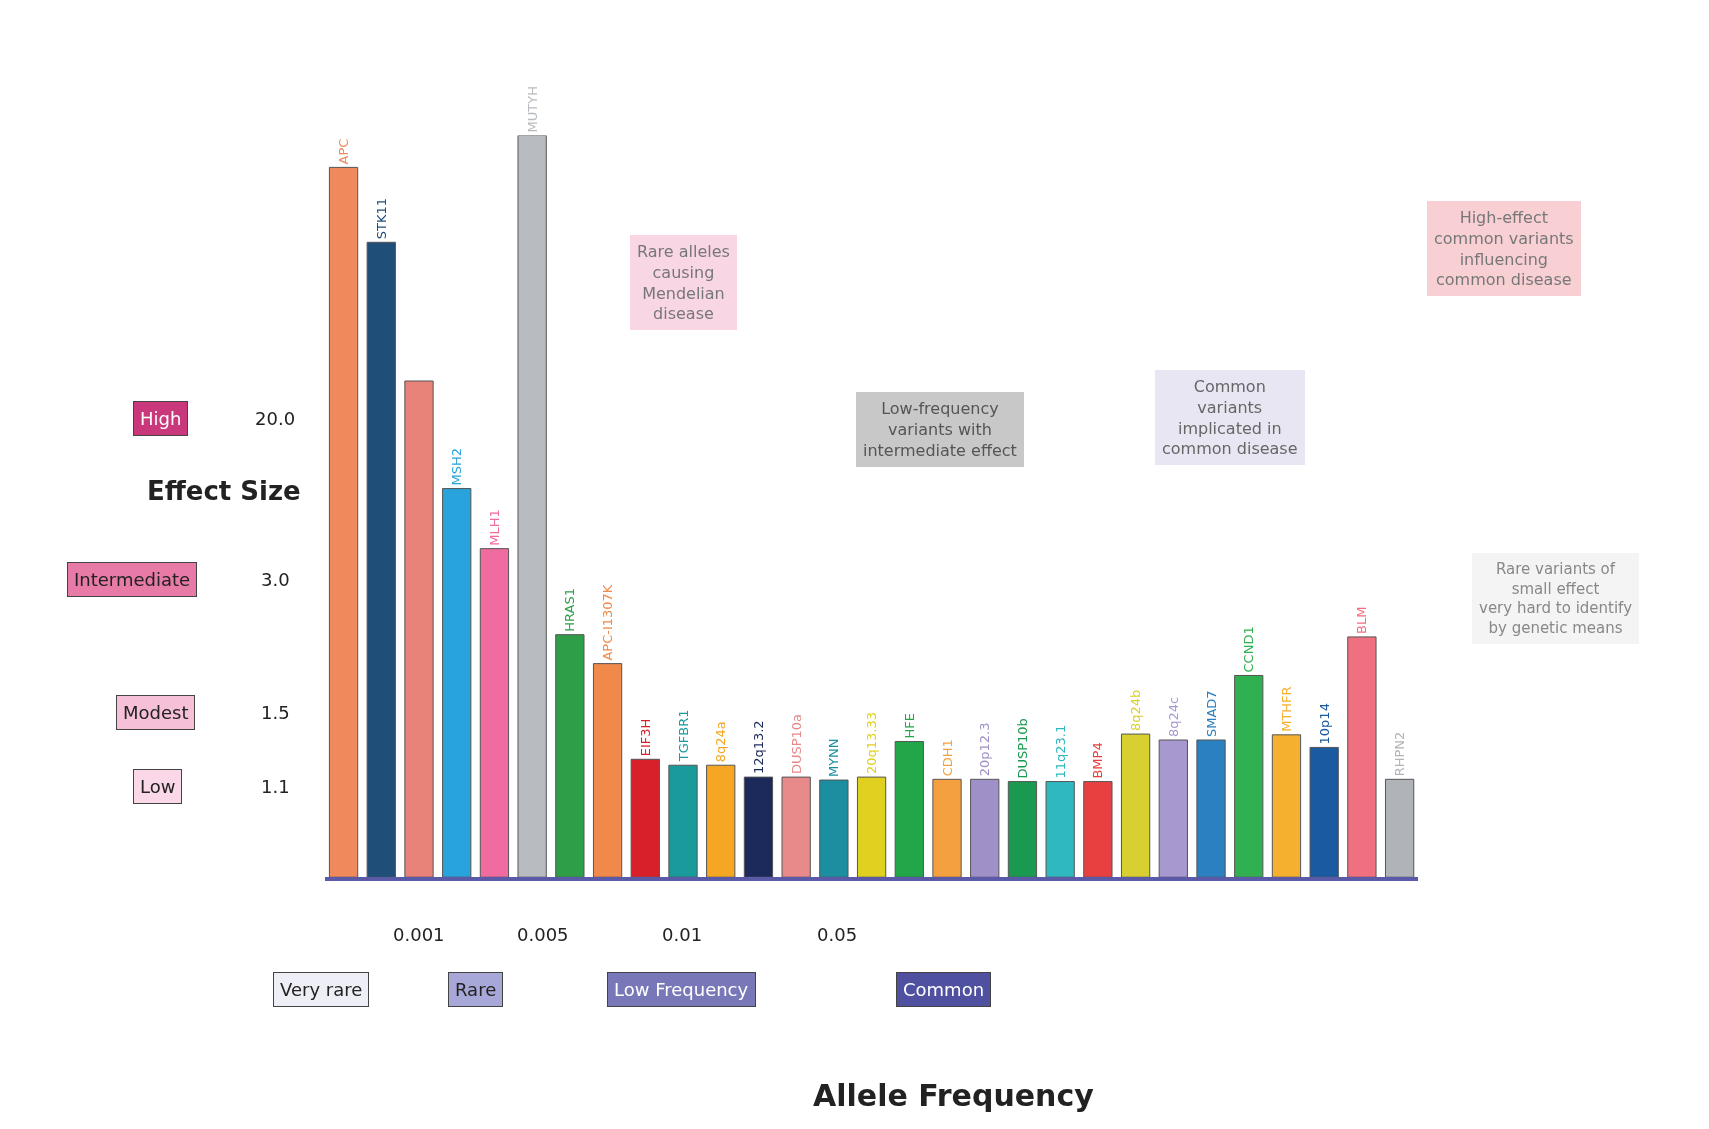  What do you see at coordinates (1504, 249) in the screenshot?
I see `text: High-effect common variants influencing common disease` at bounding box center [1504, 249].